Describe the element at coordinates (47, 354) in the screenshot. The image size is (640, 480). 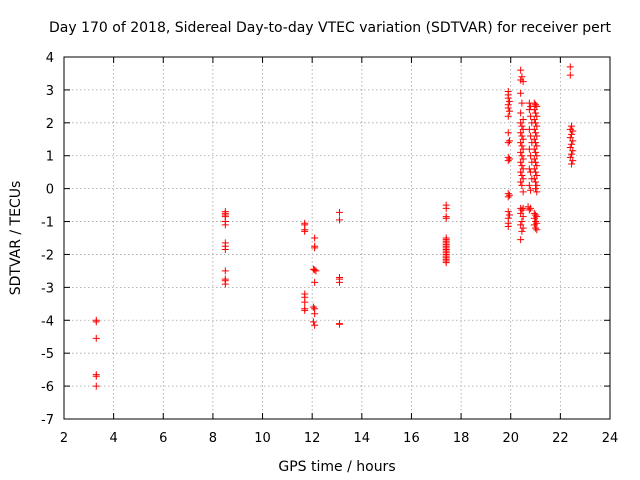
I see `y-tick-label: -5` at that location.